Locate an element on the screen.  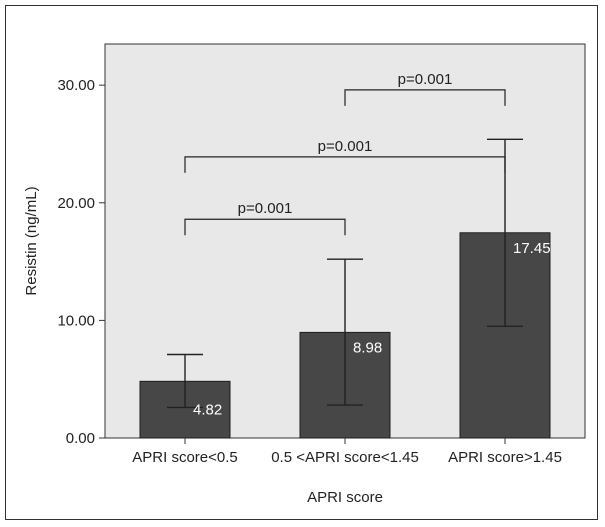
x-axis-title: APRI score is located at coordinates (345, 497).